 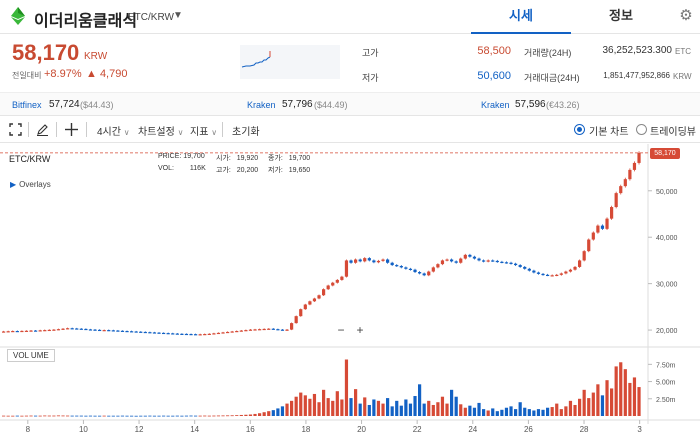 What do you see at coordinates (683, 51) in the screenshot?
I see `volume-24h-unit: ETC` at bounding box center [683, 51].